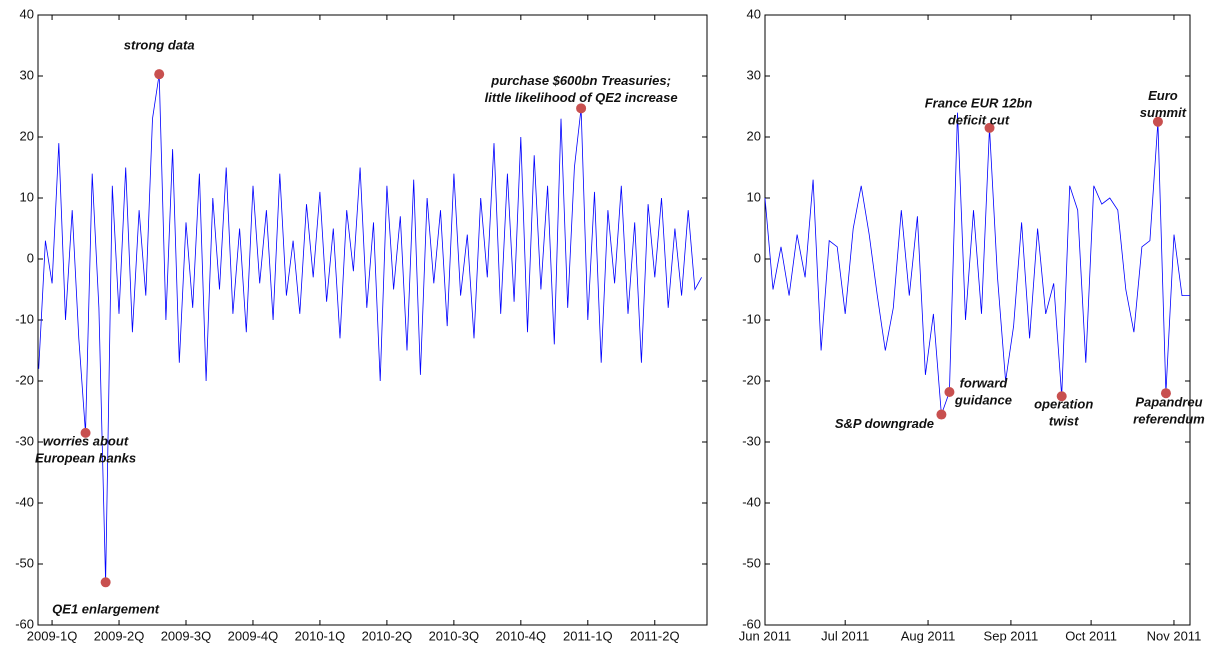 The width and height of the screenshot is (1214, 645). I want to click on annotation: Papandreu, so click(1168, 402).